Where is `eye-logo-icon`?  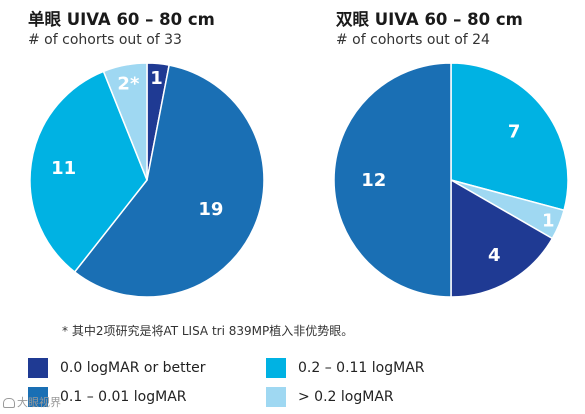
eye-logo-icon is located at coordinates (9, 403).